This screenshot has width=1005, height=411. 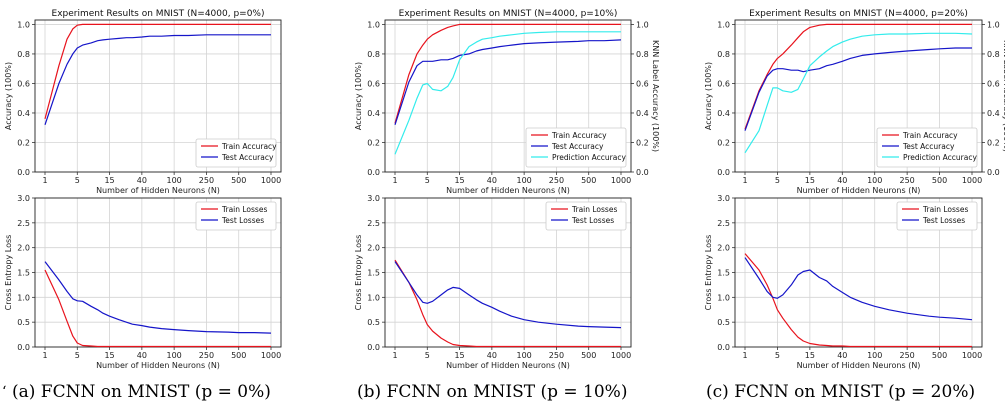 What do you see at coordinates (723, 142) in the screenshot?
I see `p2-ytick-label-1: 0.2` at bounding box center [723, 142].